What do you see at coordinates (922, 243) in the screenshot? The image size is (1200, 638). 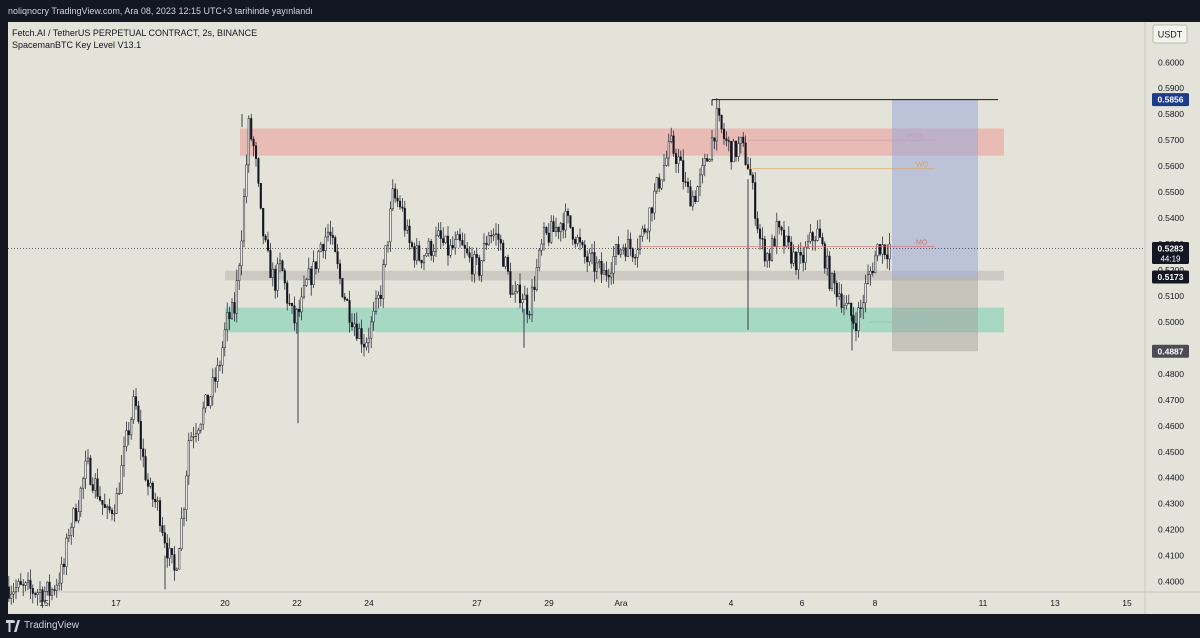 I see `level-label-mo: MO` at bounding box center [922, 243].